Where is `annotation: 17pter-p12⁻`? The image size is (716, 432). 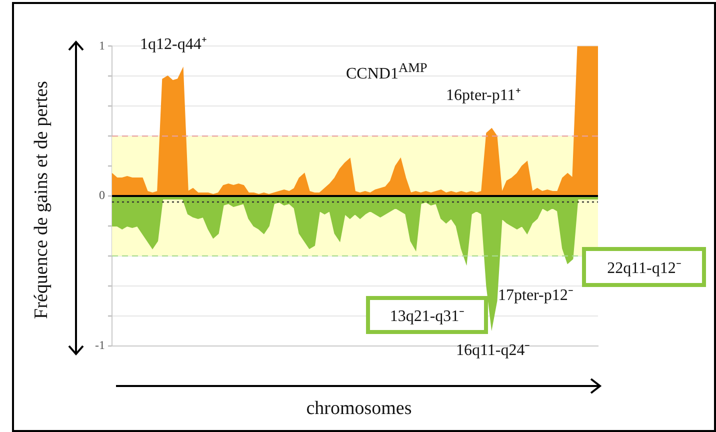
annotation: 17pter-p12⁻ is located at coordinates (535, 295).